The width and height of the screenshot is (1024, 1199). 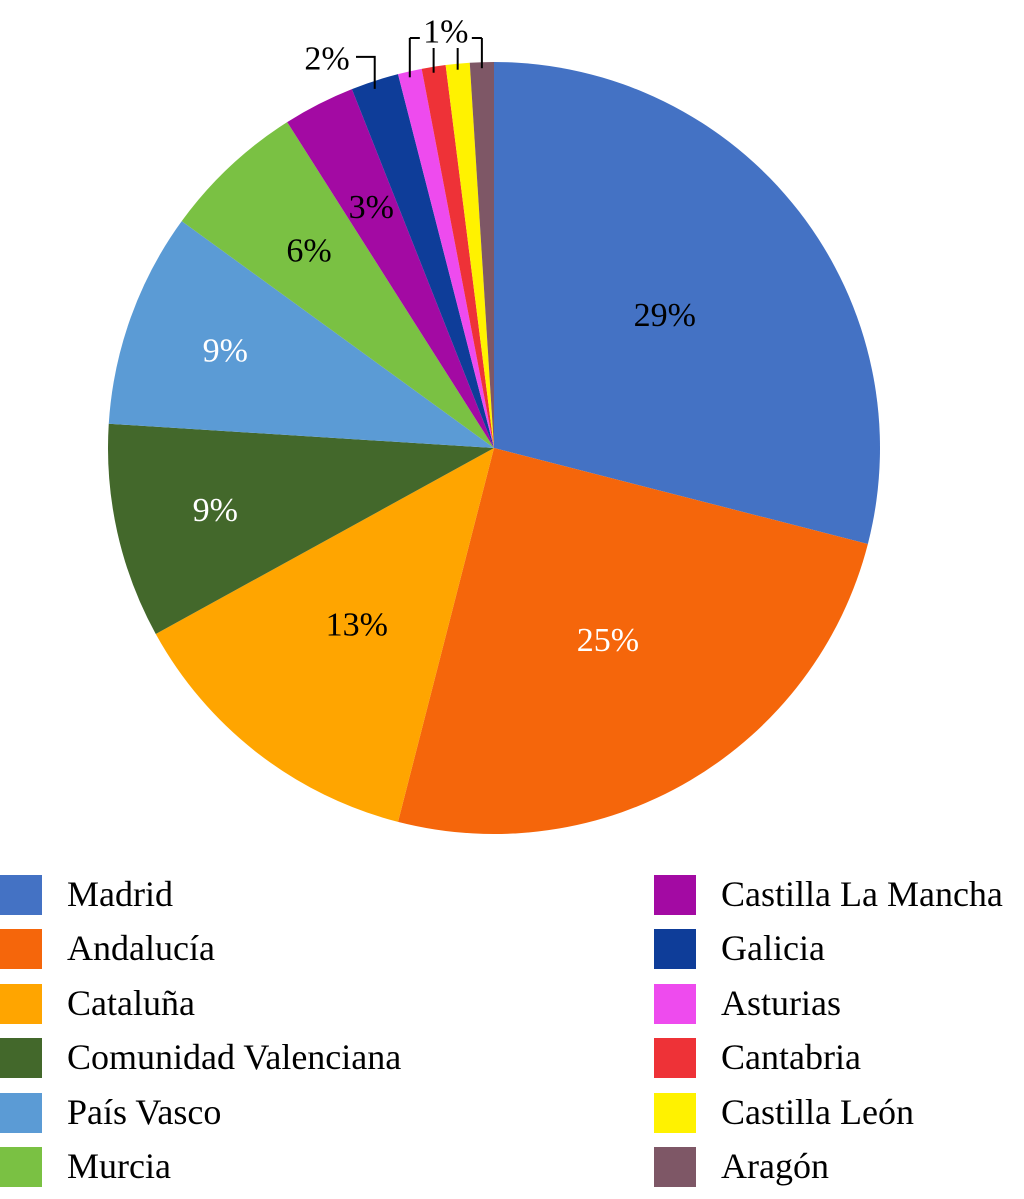 I want to click on legend-label: Asturias, so click(x=781, y=1002).